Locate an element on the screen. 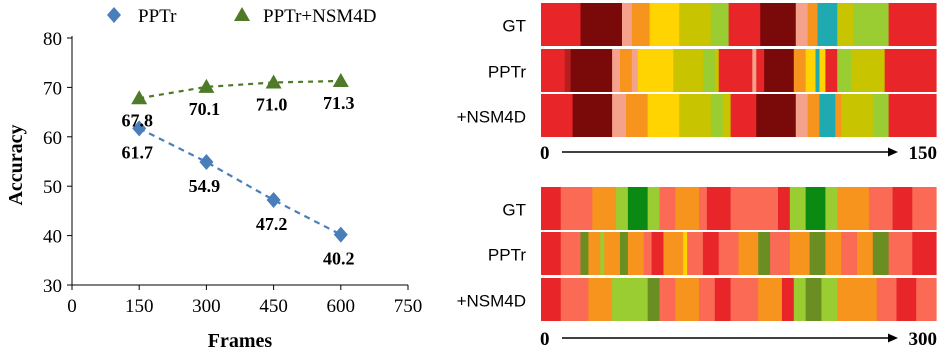  legend-label-pptr-nsm4d: PPTr+NSM4D is located at coordinates (320, 16).